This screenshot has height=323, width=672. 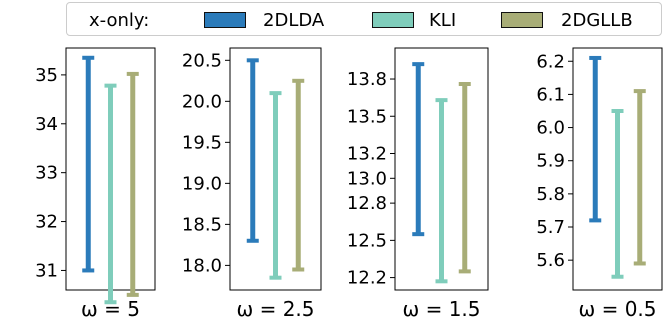 What do you see at coordinates (202, 60) in the screenshot?
I see `y-tick-label: 20.5` at bounding box center [202, 60].